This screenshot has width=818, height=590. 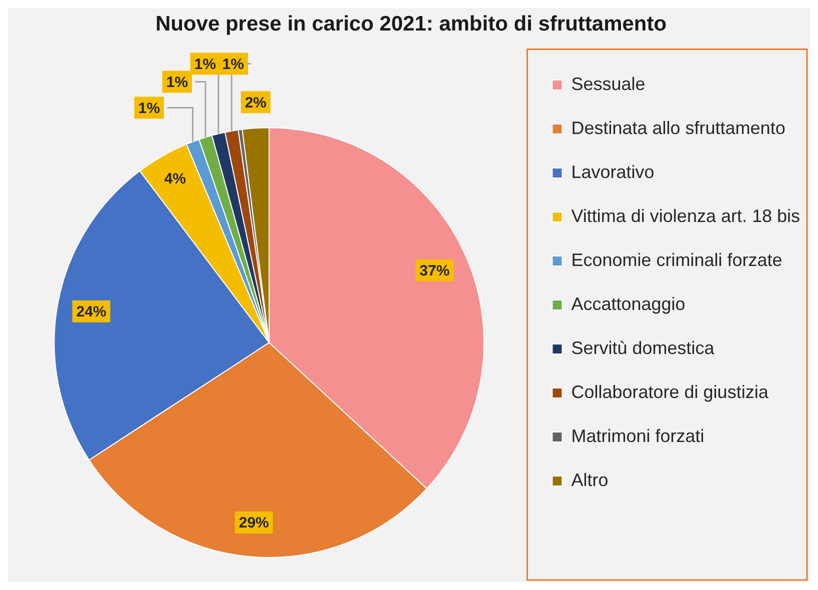 I want to click on legend-label: Economie criminali forzate, so click(x=676, y=260).